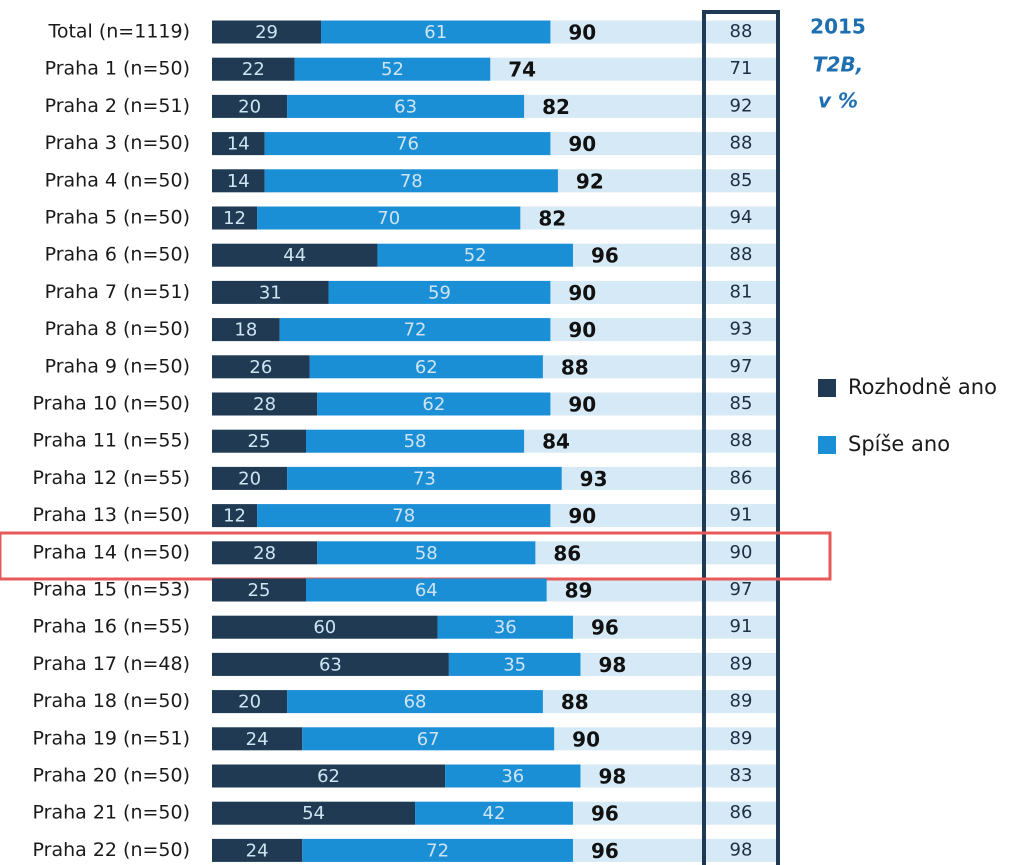 This screenshot has height=865, width=1025. Describe the element at coordinates (741, 403) in the screenshot. I see `column-value: 85` at that location.